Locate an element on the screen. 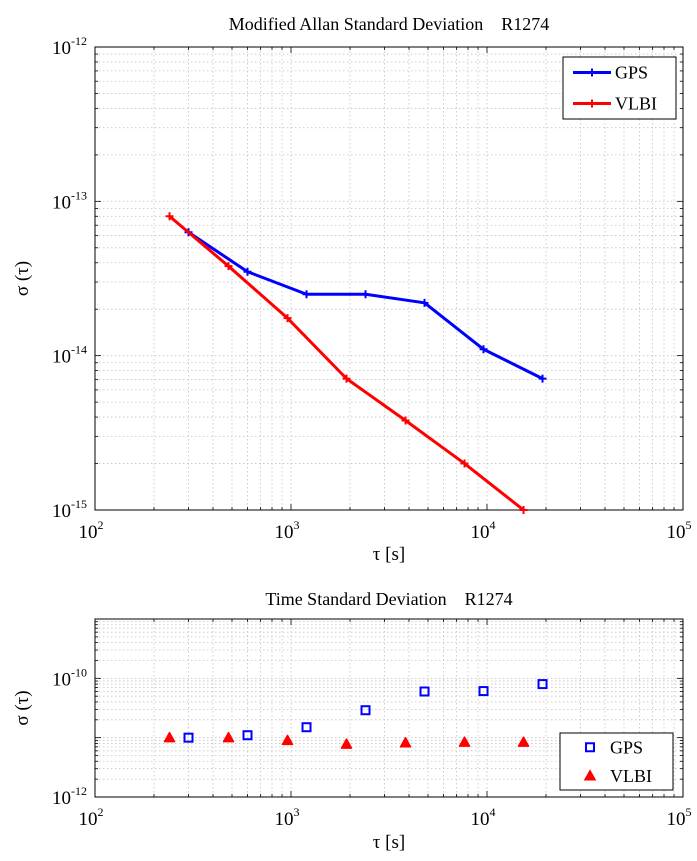 This screenshot has height=861, width=697. y-tick-label-exponent: -10 is located at coordinates (79, 672).